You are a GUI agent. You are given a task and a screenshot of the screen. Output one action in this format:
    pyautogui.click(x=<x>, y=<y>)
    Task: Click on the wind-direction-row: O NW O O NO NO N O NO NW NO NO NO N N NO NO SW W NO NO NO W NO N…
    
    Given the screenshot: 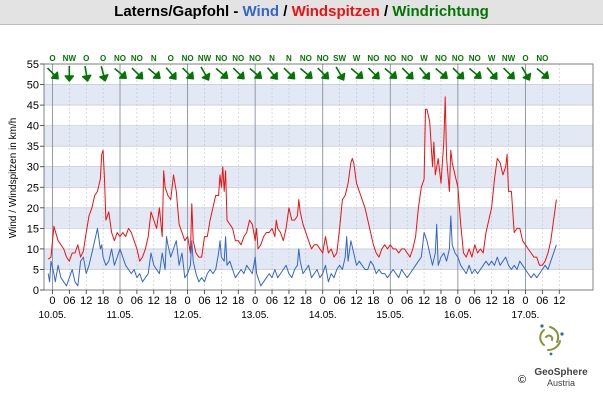 What is the action you would take?
    pyautogui.click(x=298, y=68)
    